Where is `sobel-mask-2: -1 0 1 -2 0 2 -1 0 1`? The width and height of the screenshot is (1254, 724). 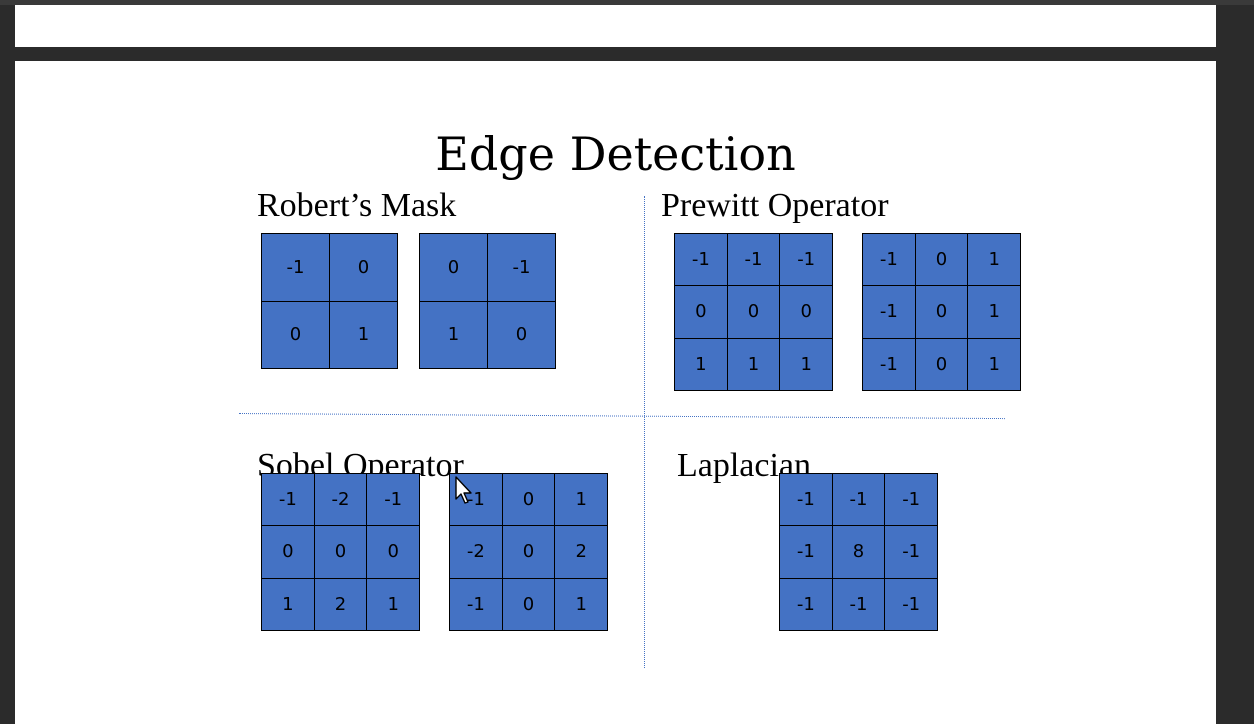 sobel-mask-2: -1 0 1 -2 0 2 -1 0 1 is located at coordinates (528, 552).